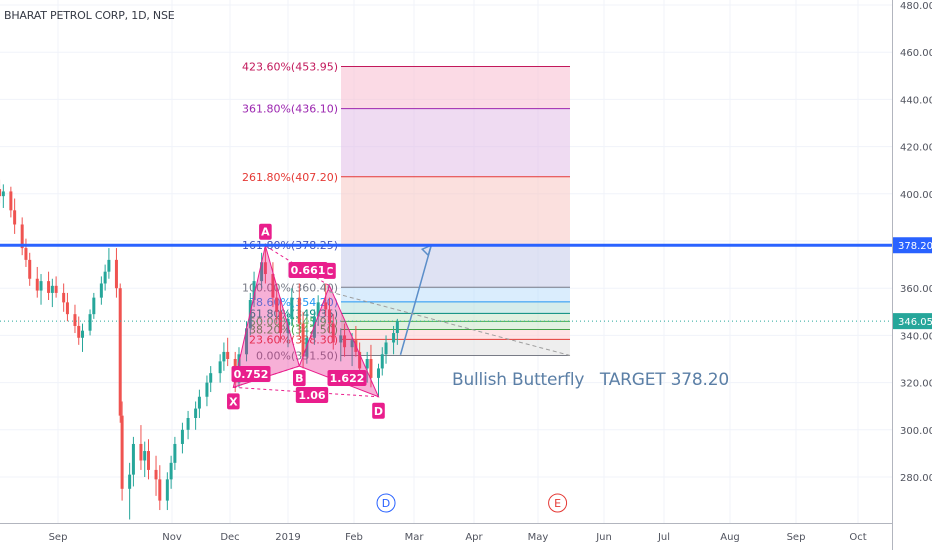 This screenshot has width=932, height=550. Describe the element at coordinates (415, 537) in the screenshot. I see `time-tick-label: Mar` at that location.